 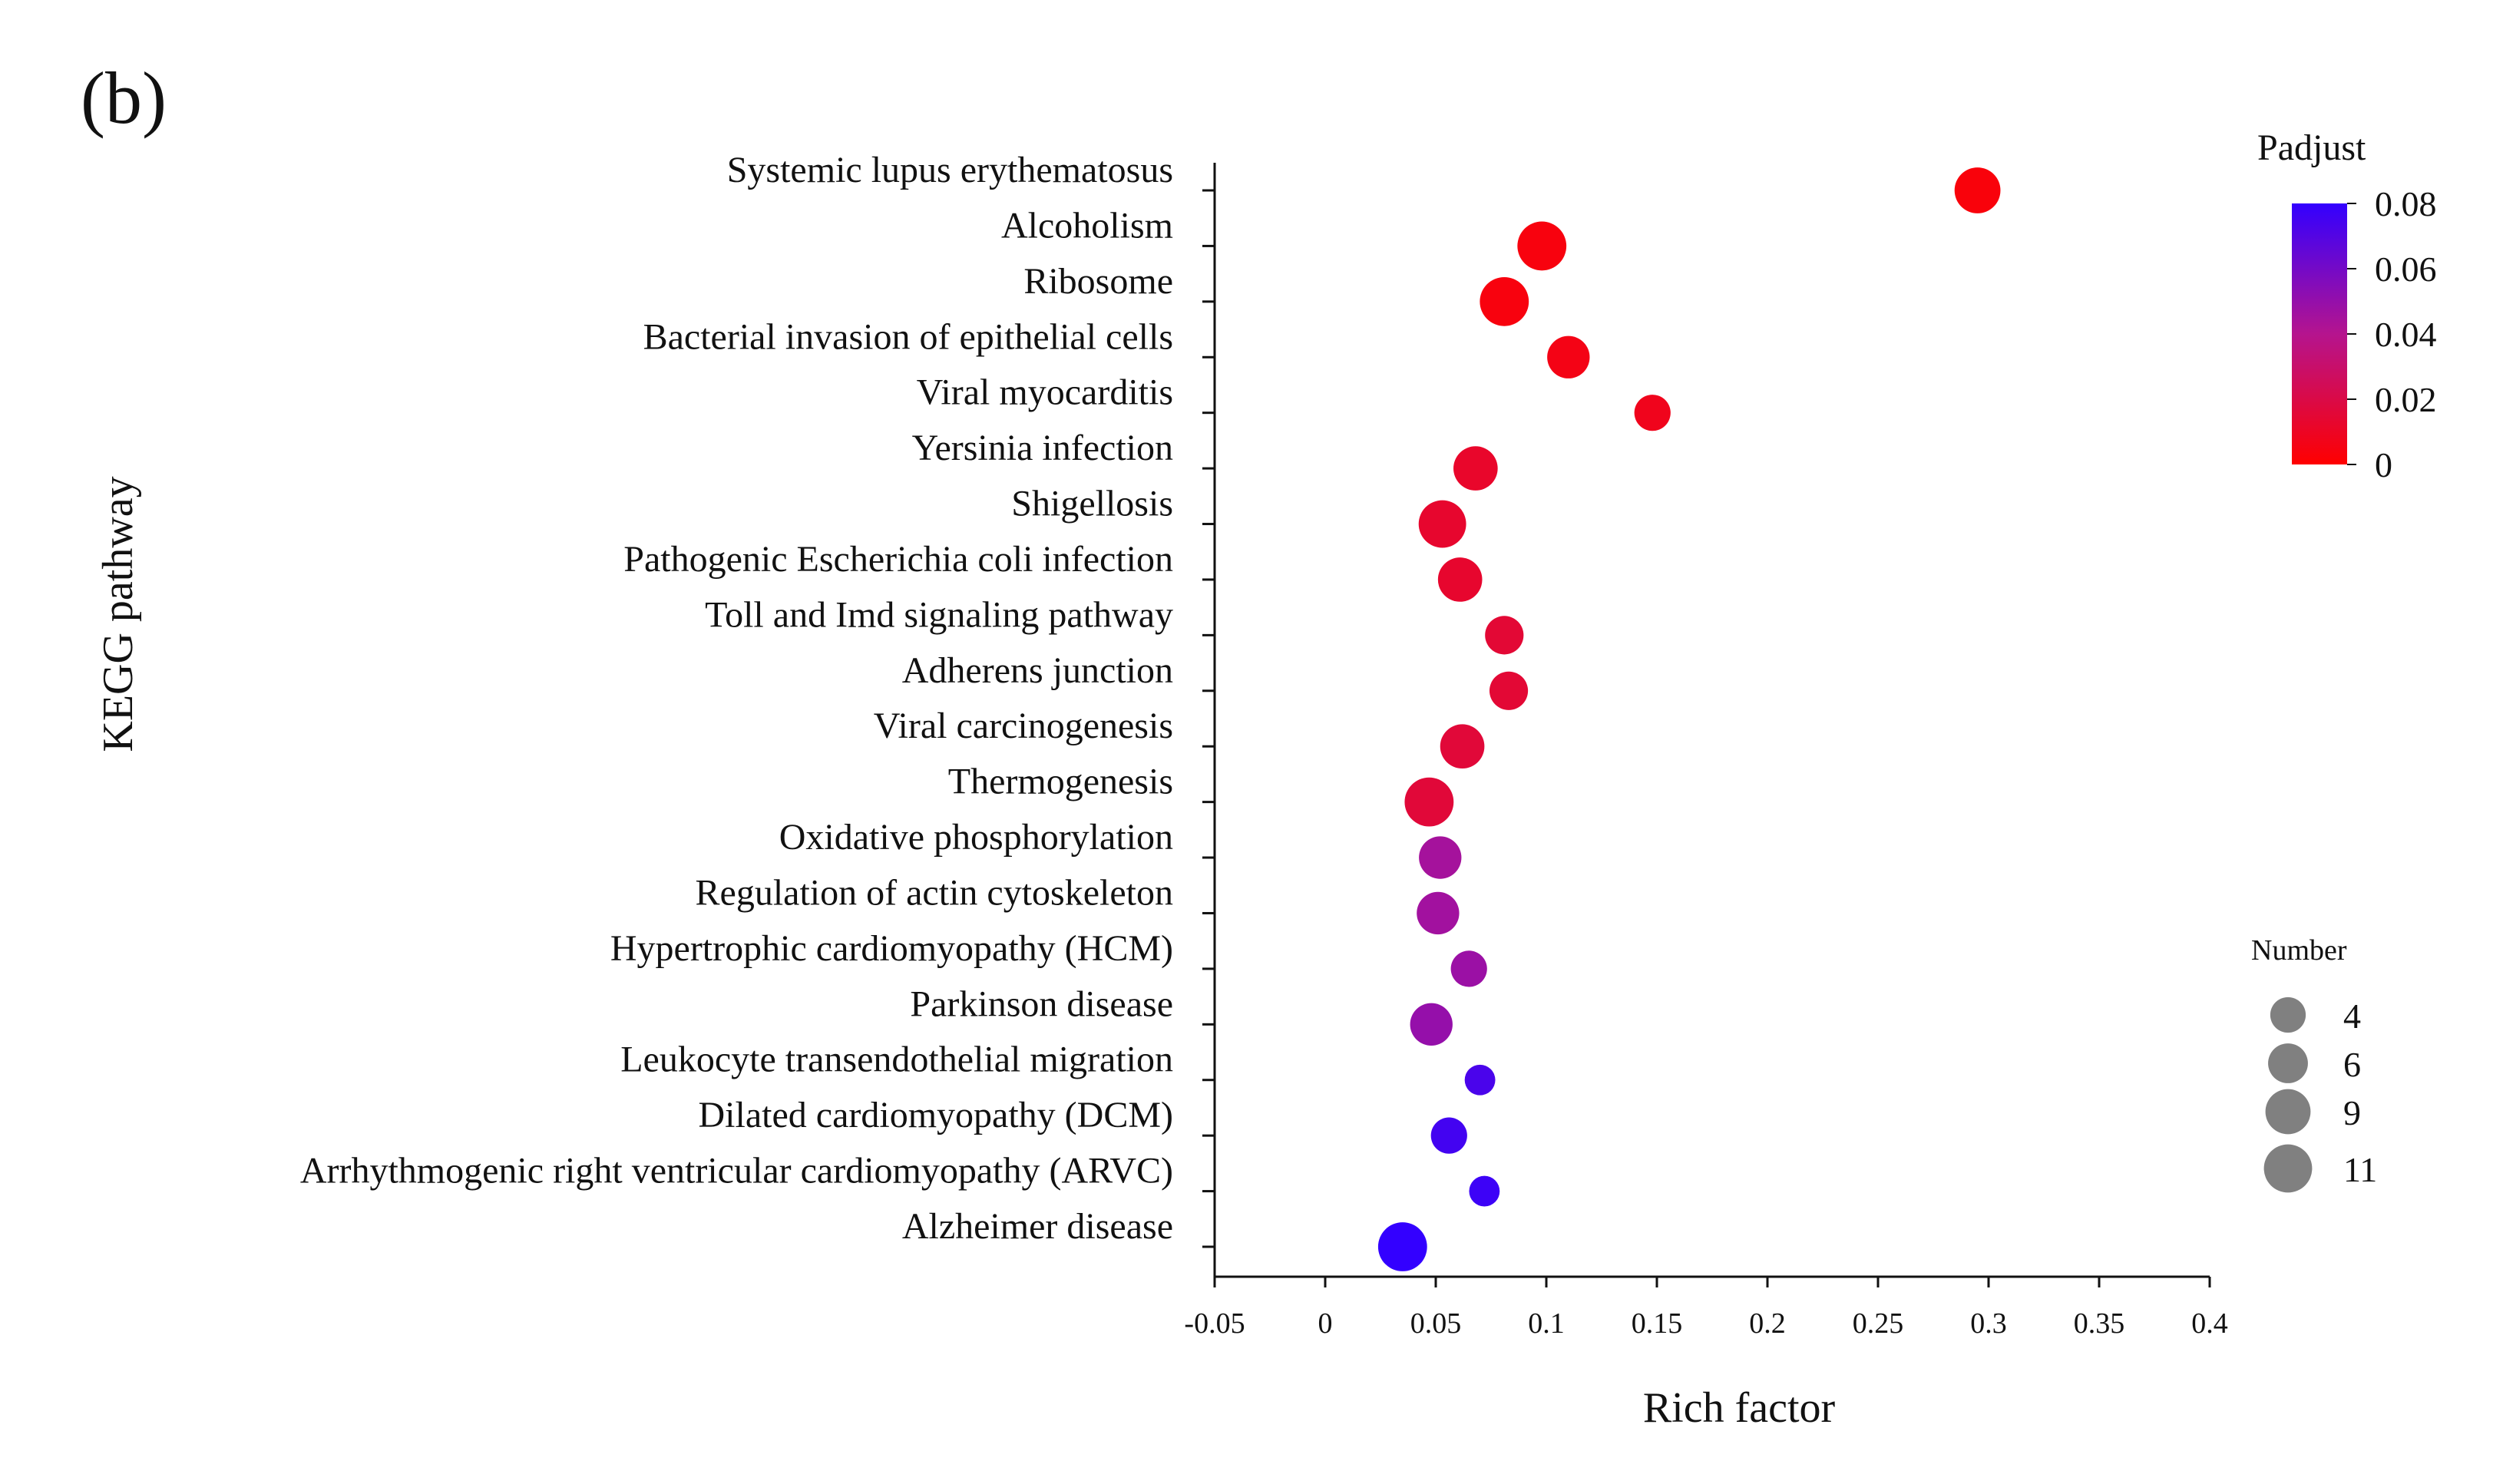 I want to click on size-legend-label: 4, so click(x=2352, y=1016).